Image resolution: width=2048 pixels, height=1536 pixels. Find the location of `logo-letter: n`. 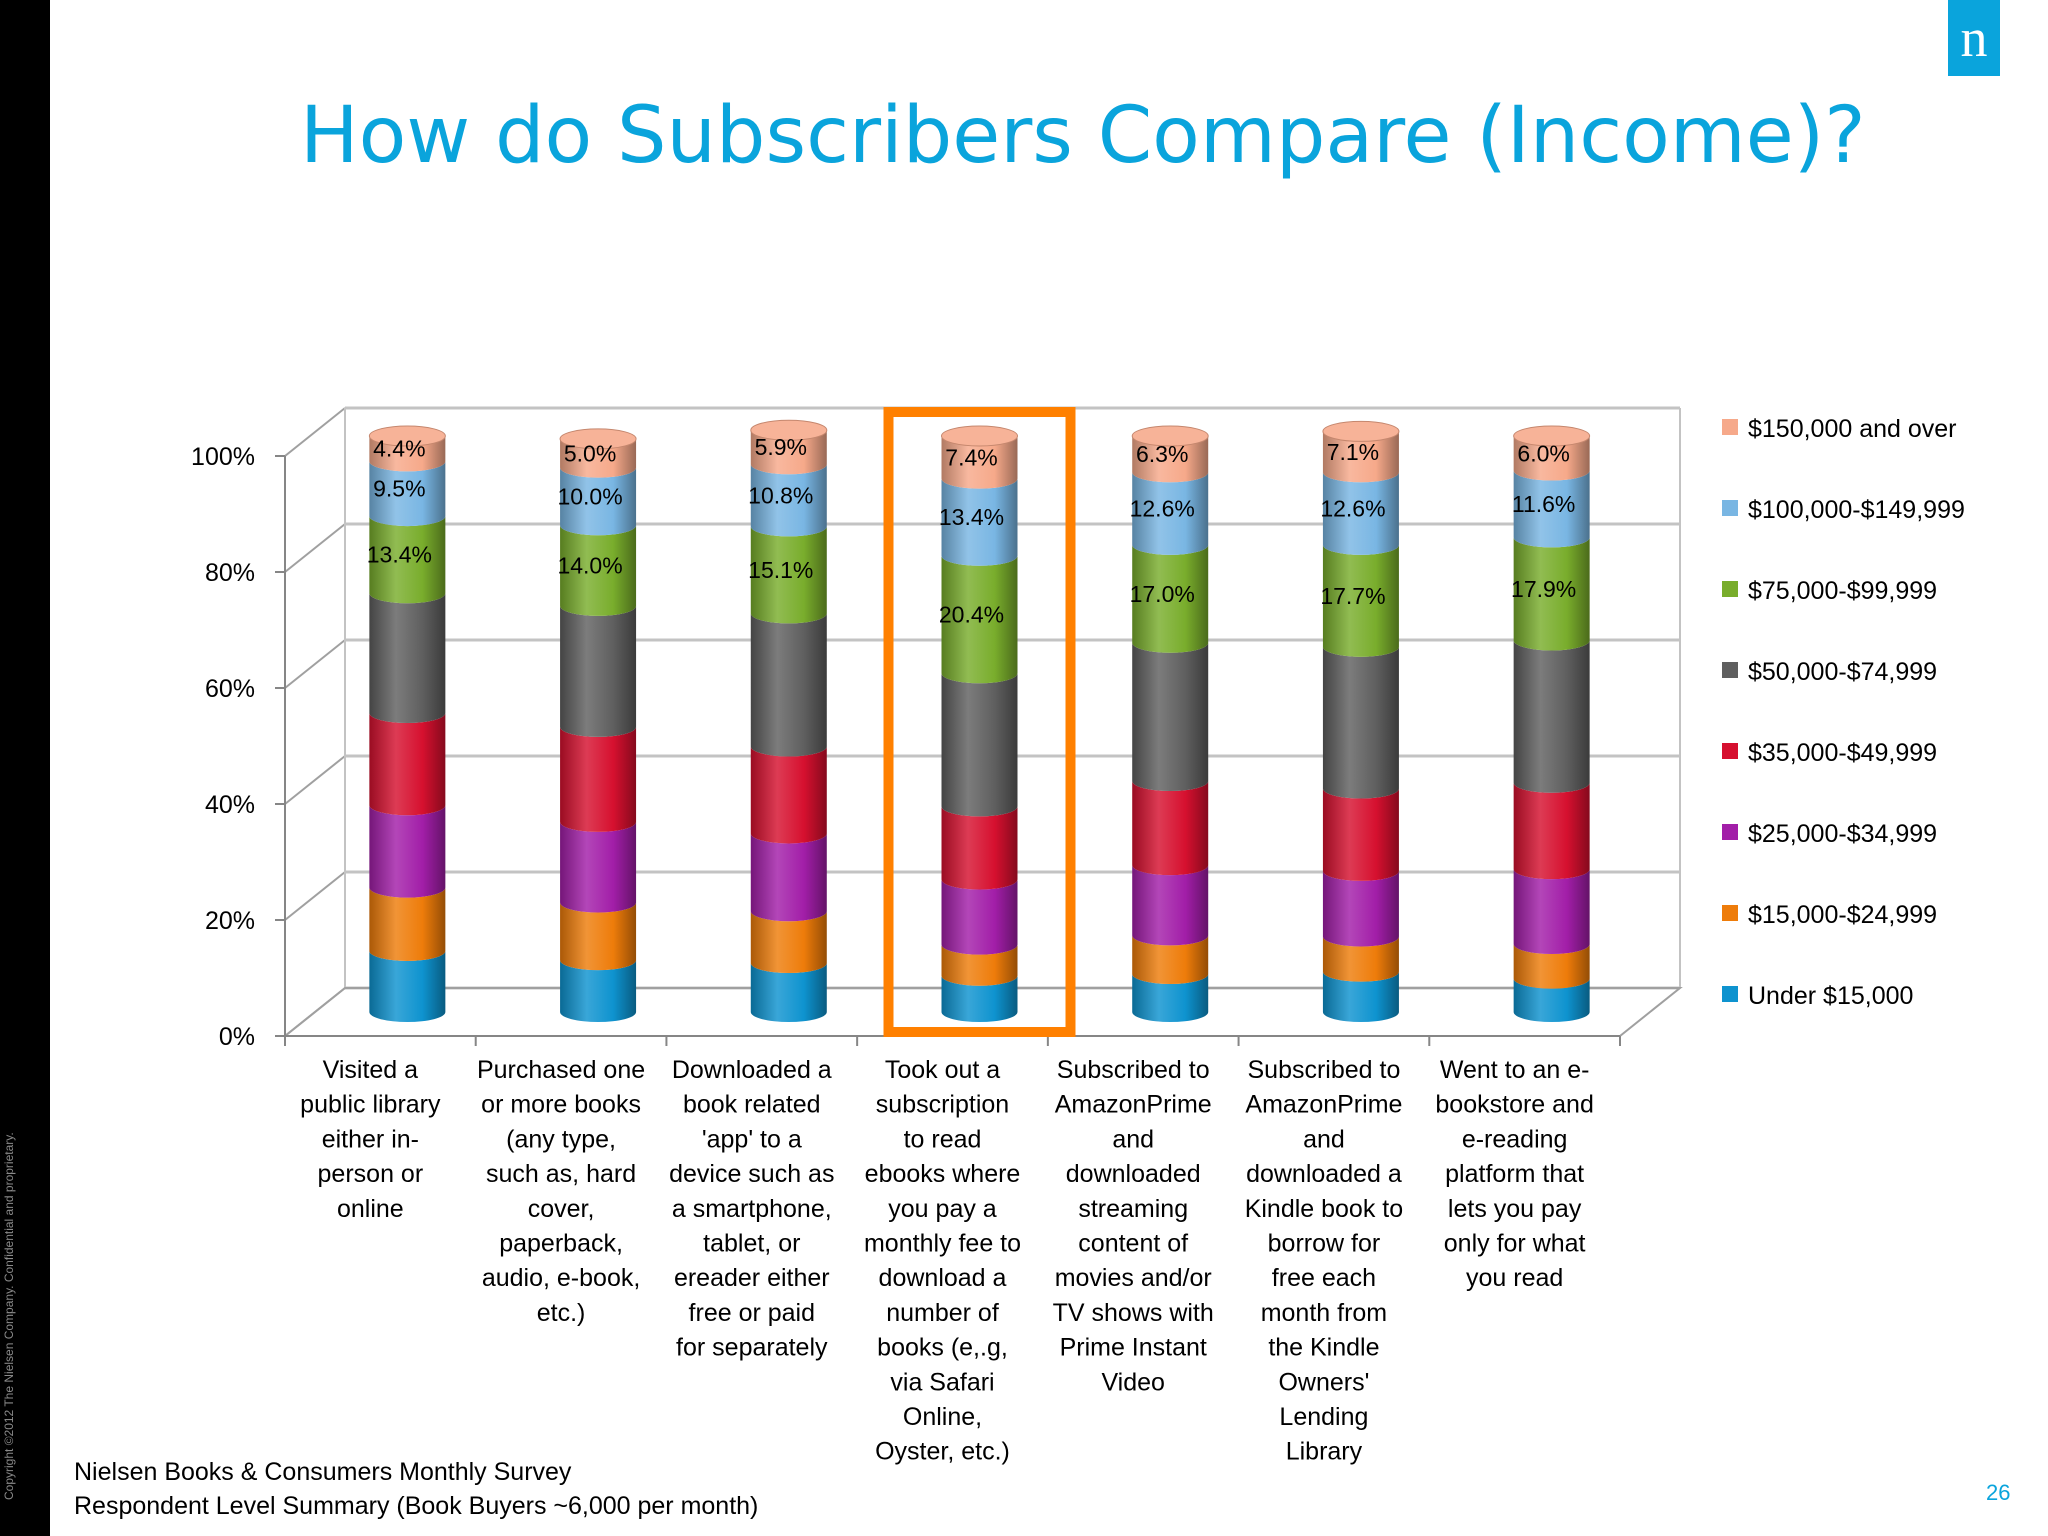

logo-letter: n is located at coordinates (1974, 38).